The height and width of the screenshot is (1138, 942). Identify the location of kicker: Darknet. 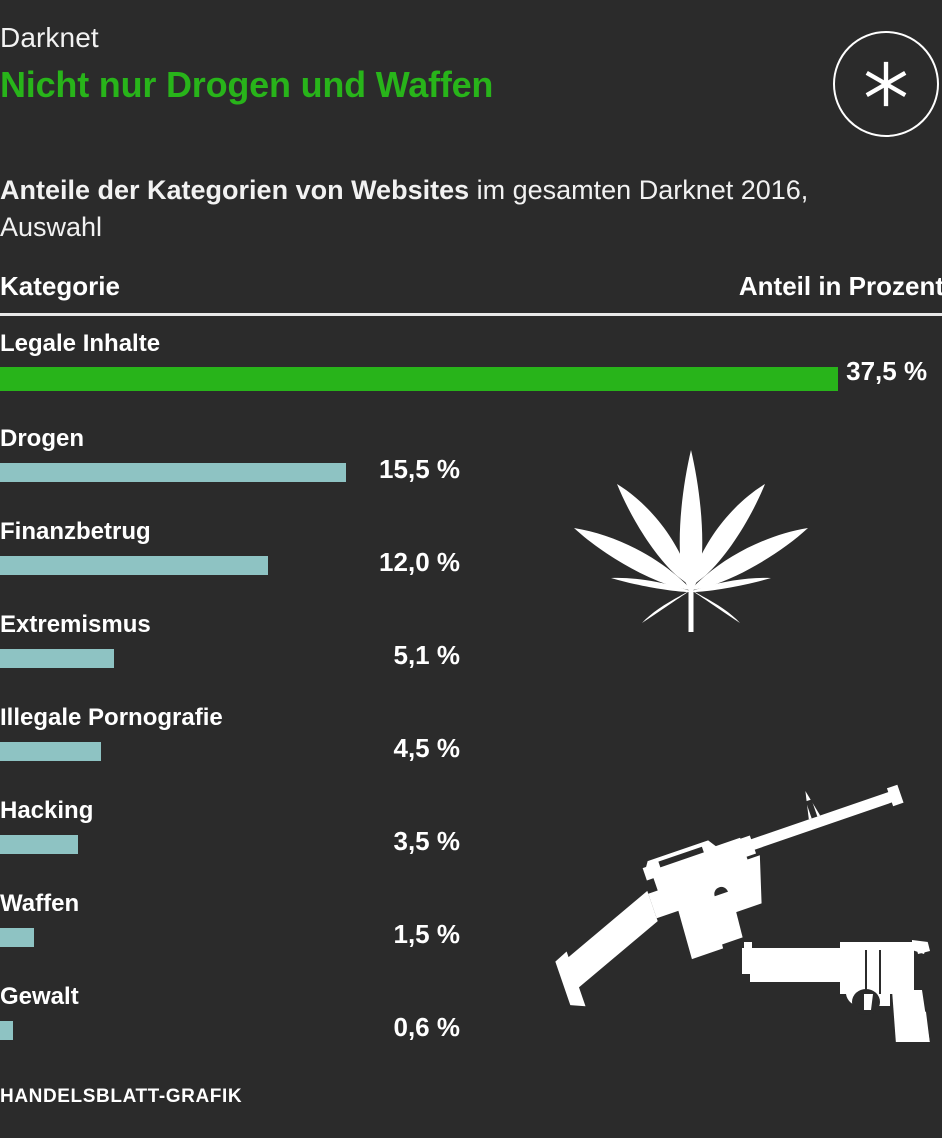
(49, 37).